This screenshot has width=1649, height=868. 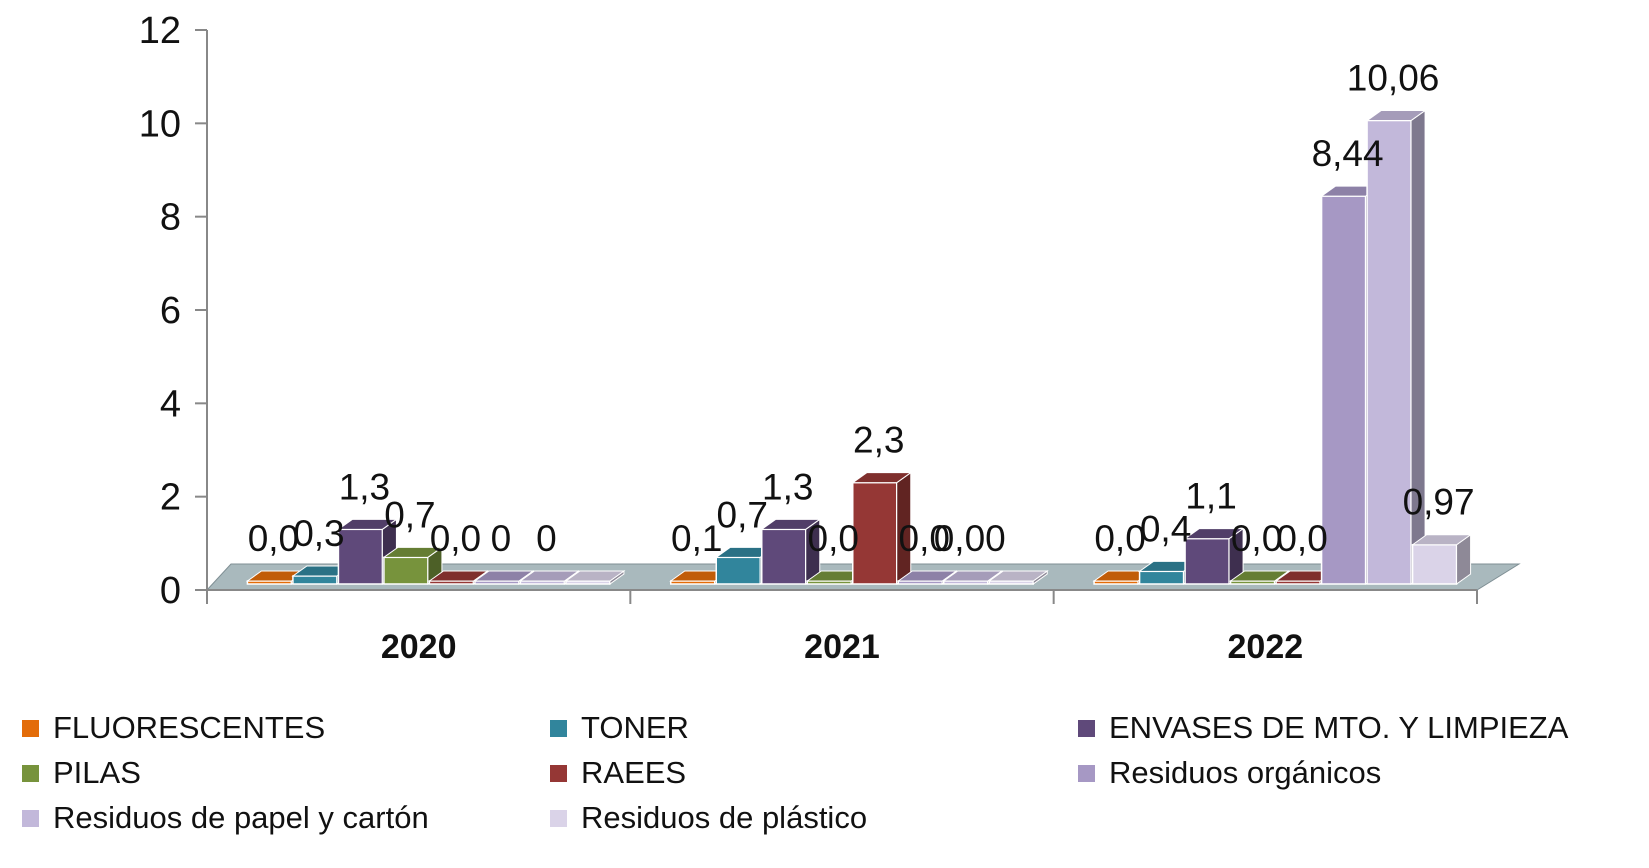 I want to click on y-tick-label: 0, so click(x=170, y=591).